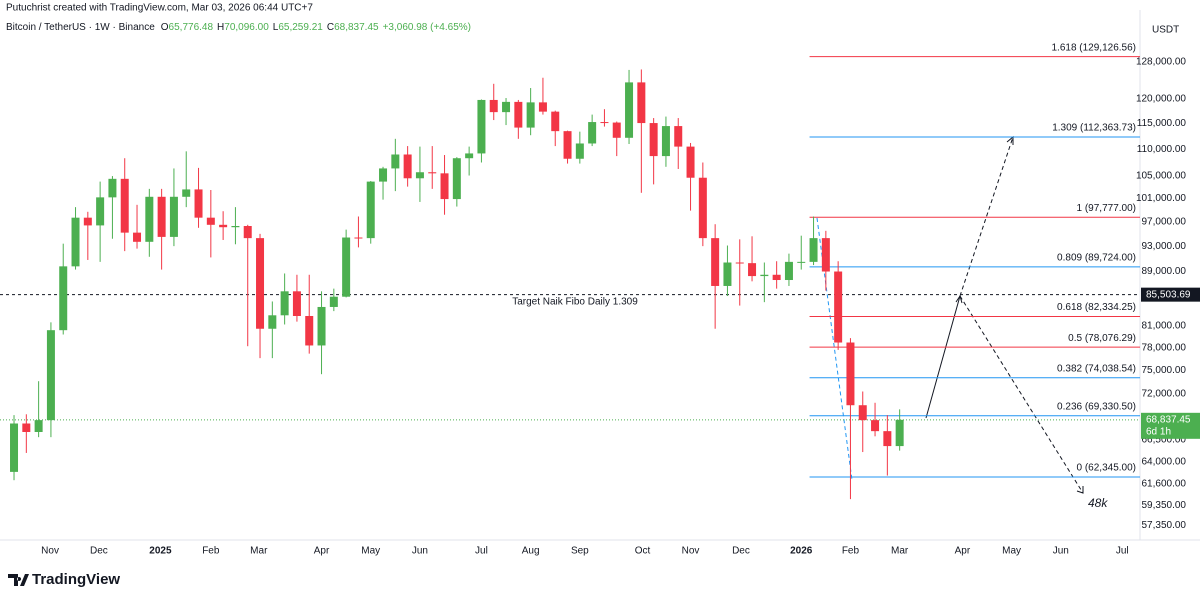 The width and height of the screenshot is (1200, 600). I want to click on brand: TradingView, so click(64, 579).